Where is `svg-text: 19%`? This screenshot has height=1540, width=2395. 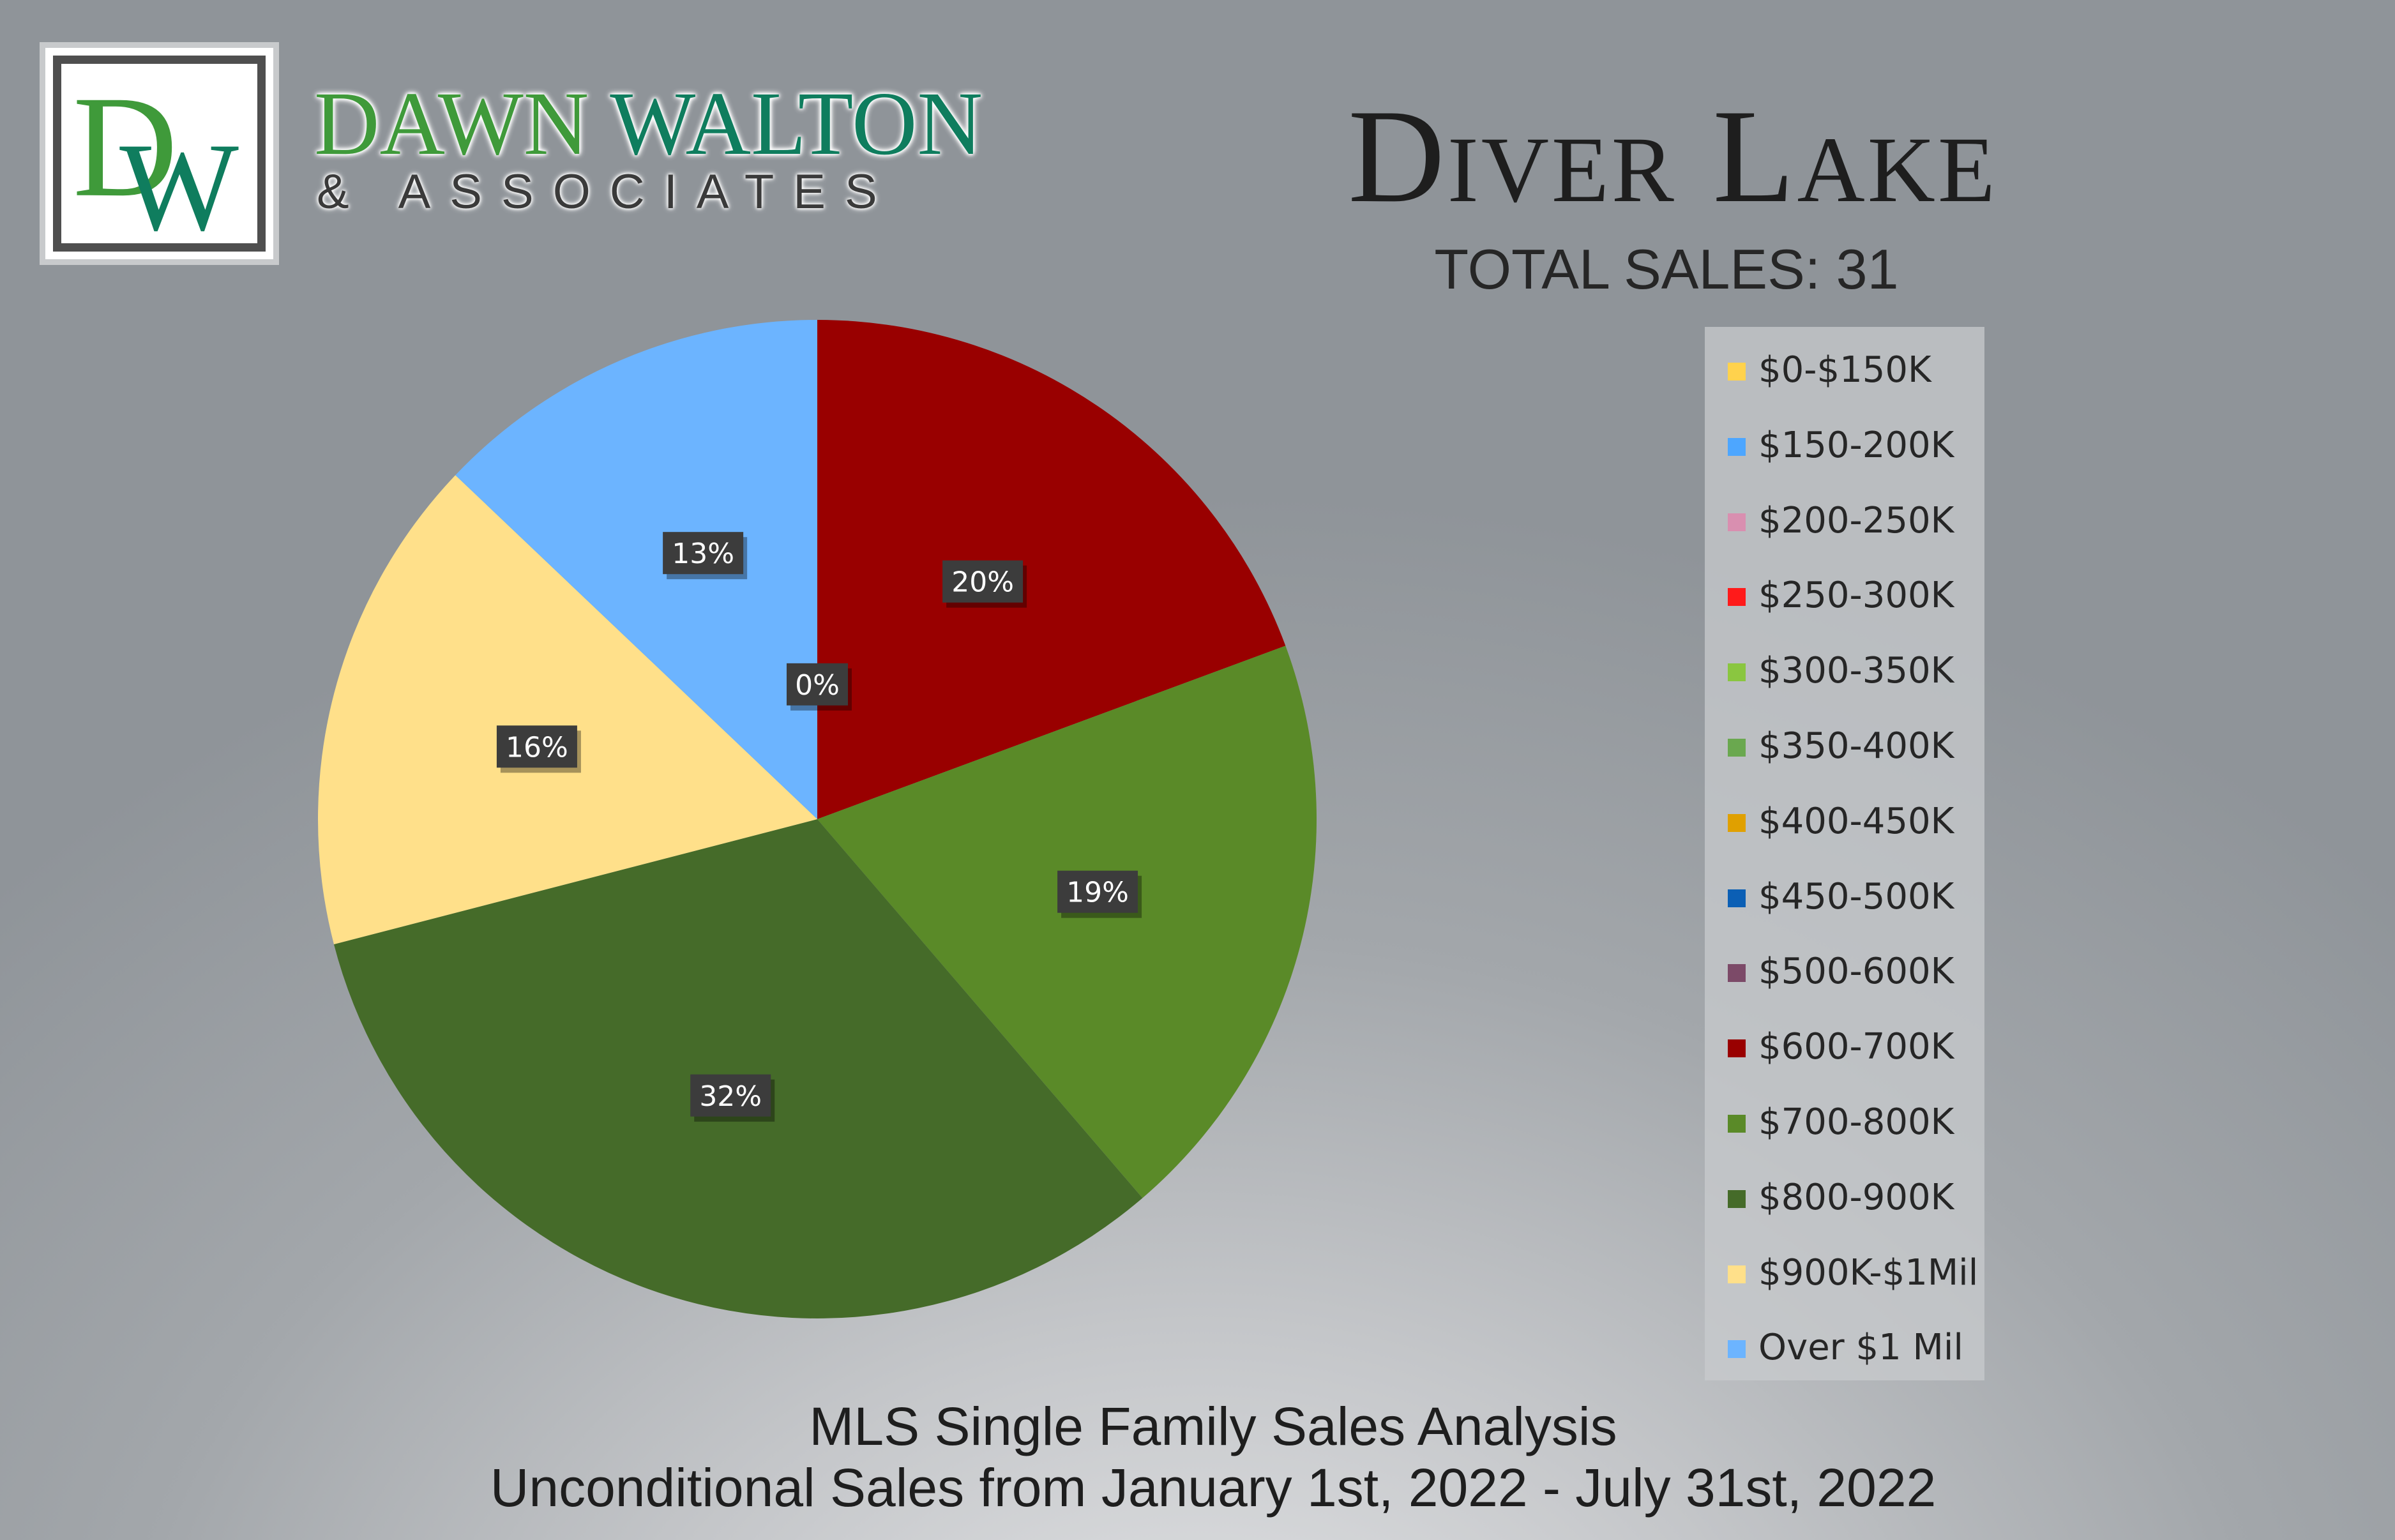
svg-text: 19% is located at coordinates (1097, 893).